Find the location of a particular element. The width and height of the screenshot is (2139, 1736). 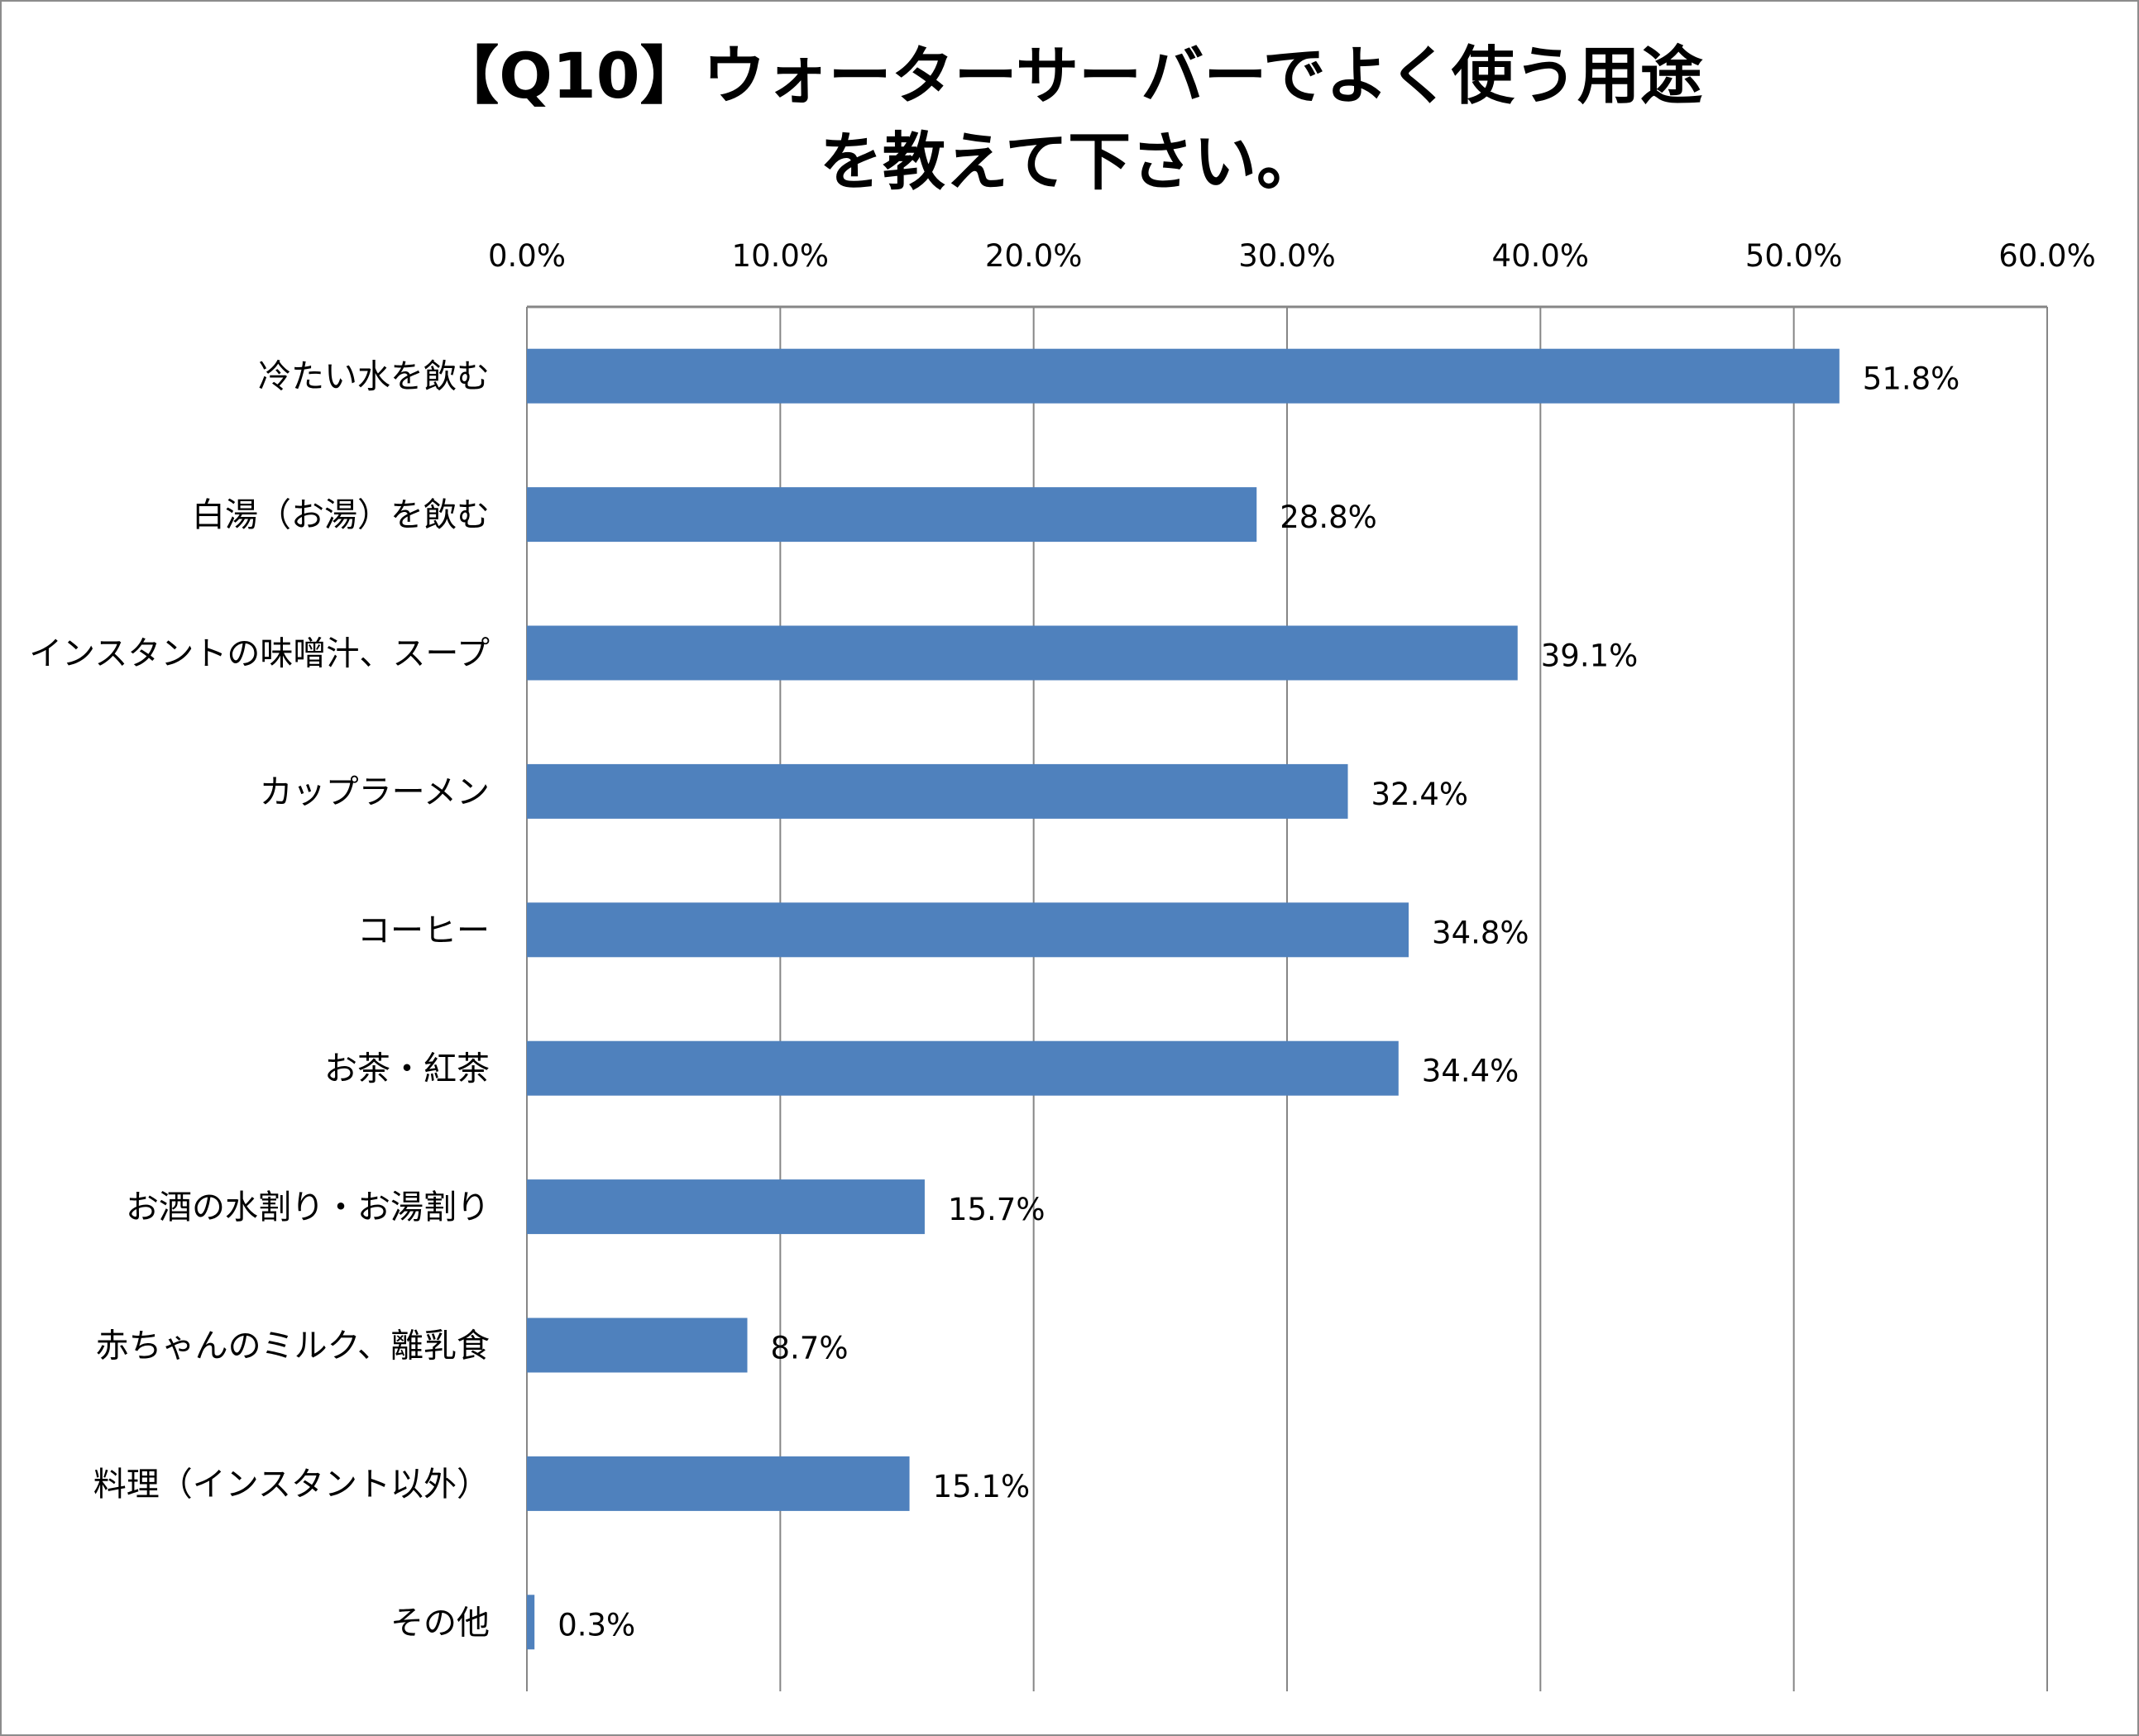

data-label: 32.4% is located at coordinates (1420, 794).